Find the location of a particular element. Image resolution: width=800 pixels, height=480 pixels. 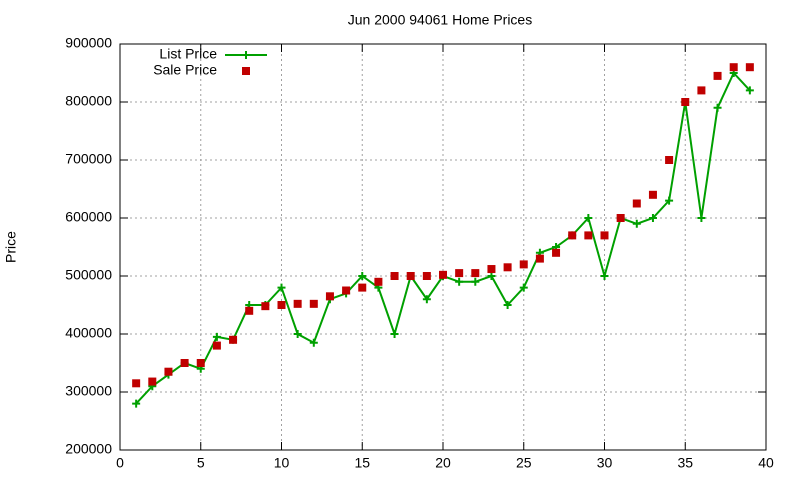

x-tick-label: 5 is located at coordinates (201, 463).